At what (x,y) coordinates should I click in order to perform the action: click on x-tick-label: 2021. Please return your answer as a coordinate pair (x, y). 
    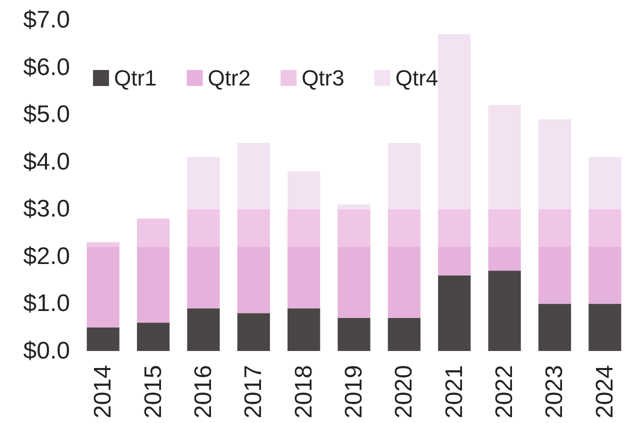
    Looking at the image, I should click on (454, 391).